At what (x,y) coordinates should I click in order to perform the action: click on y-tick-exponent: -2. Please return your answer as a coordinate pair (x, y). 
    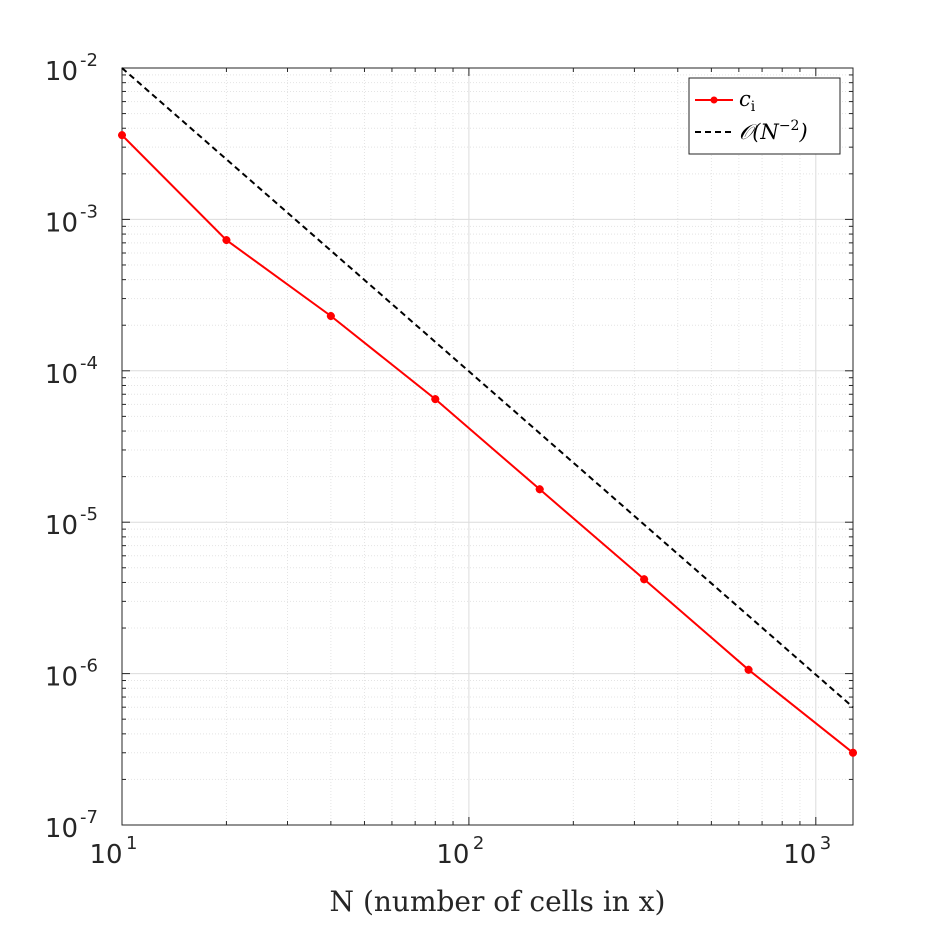
    Looking at the image, I should click on (89, 60).